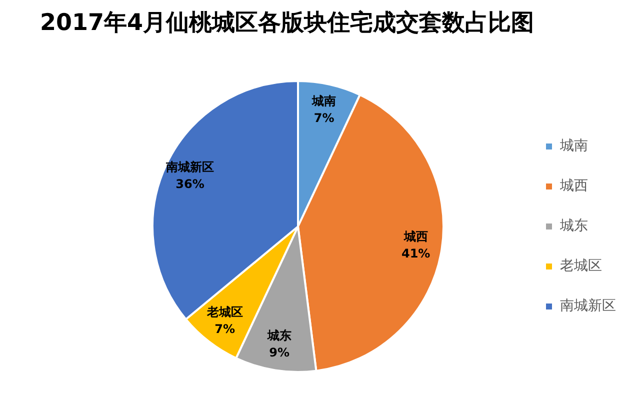  I want to click on slice-label: 城南, so click(323, 101).